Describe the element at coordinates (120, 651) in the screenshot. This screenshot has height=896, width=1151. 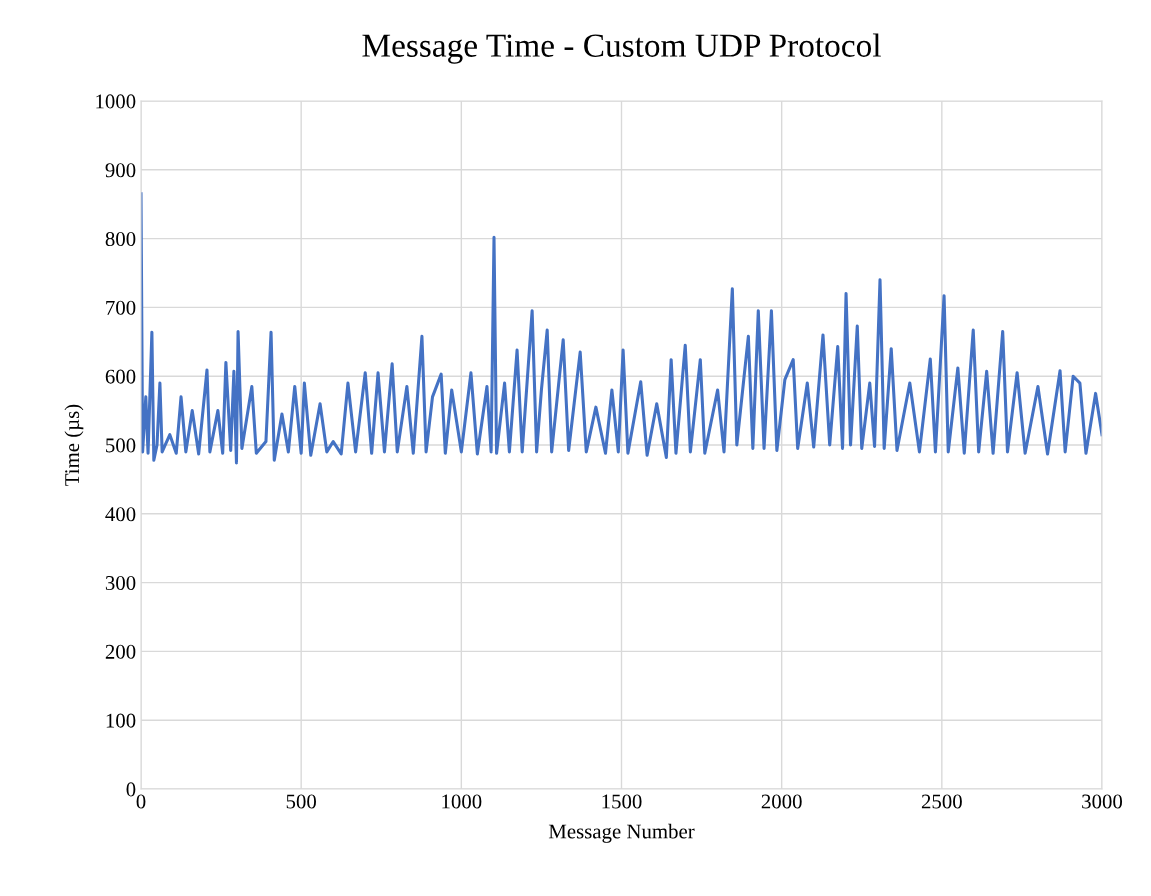
I see `y-tick-label: 200` at that location.